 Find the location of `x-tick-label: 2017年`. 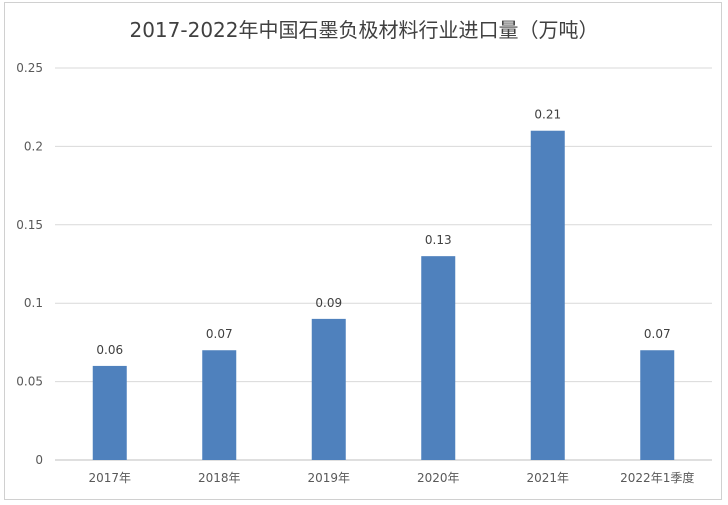

x-tick-label: 2017年 is located at coordinates (109, 478).